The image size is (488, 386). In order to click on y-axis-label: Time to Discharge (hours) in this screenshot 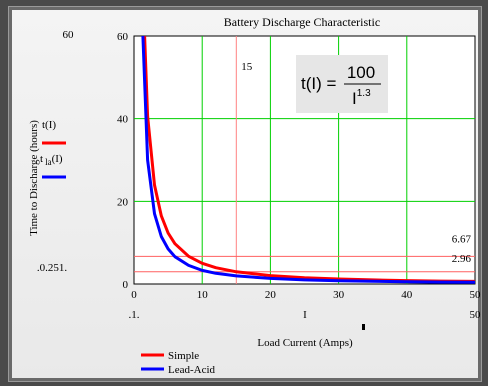, I will do `click(34, 178)`.